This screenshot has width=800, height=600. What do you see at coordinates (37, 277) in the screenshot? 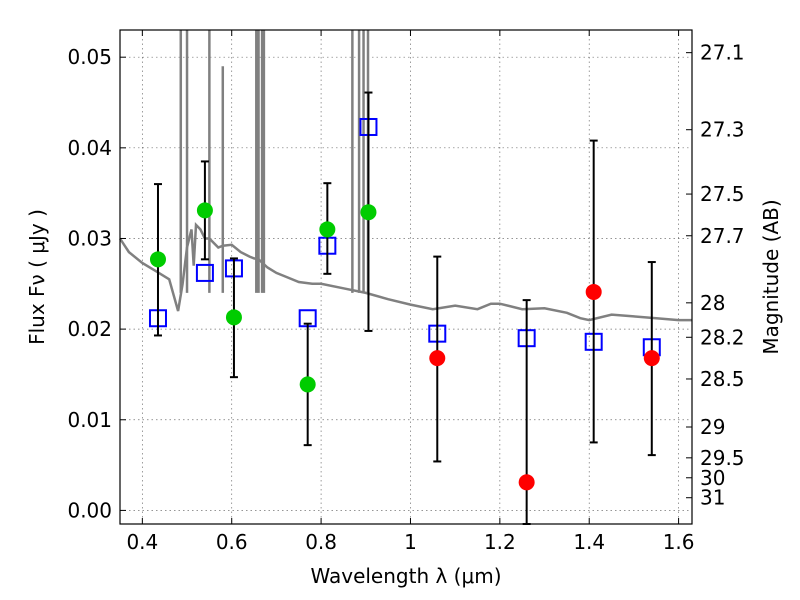
I see `y-axis-label: Flux Fν ( μJy )` at bounding box center [37, 277].